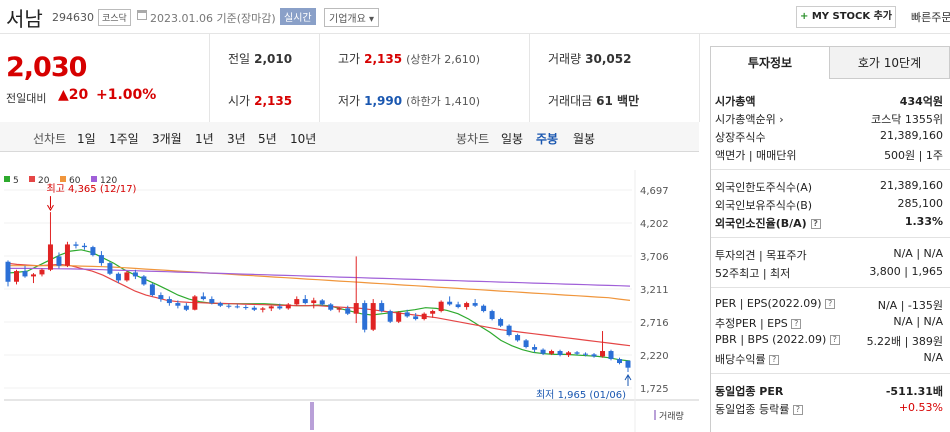  What do you see at coordinates (44, 181) in the screenshot?
I see `legend-label: 20` at bounding box center [44, 181].